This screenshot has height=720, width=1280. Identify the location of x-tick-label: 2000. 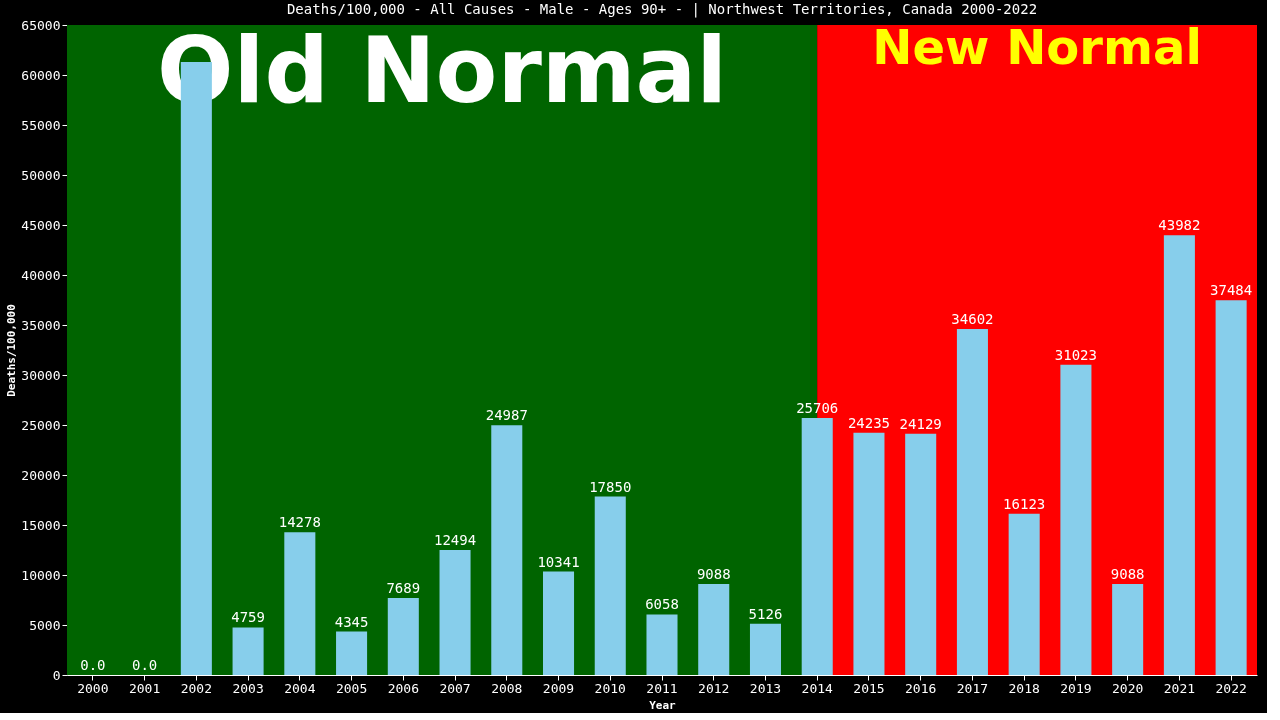
(93, 688).